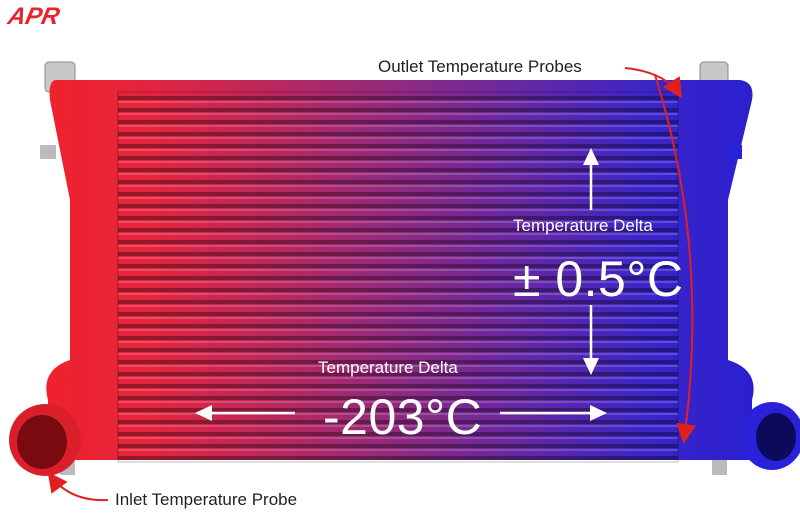  What do you see at coordinates (78, 486) in the screenshot?
I see `inlet-probe-arrow` at bounding box center [78, 486].